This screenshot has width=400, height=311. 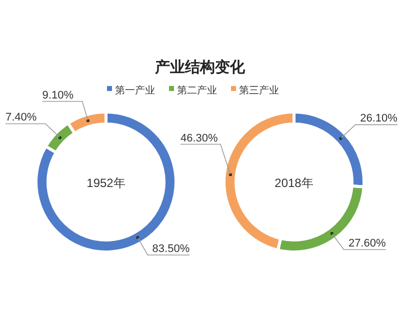 What do you see at coordinates (367, 244) in the screenshot?
I see `data-label: 27.60%` at bounding box center [367, 244].